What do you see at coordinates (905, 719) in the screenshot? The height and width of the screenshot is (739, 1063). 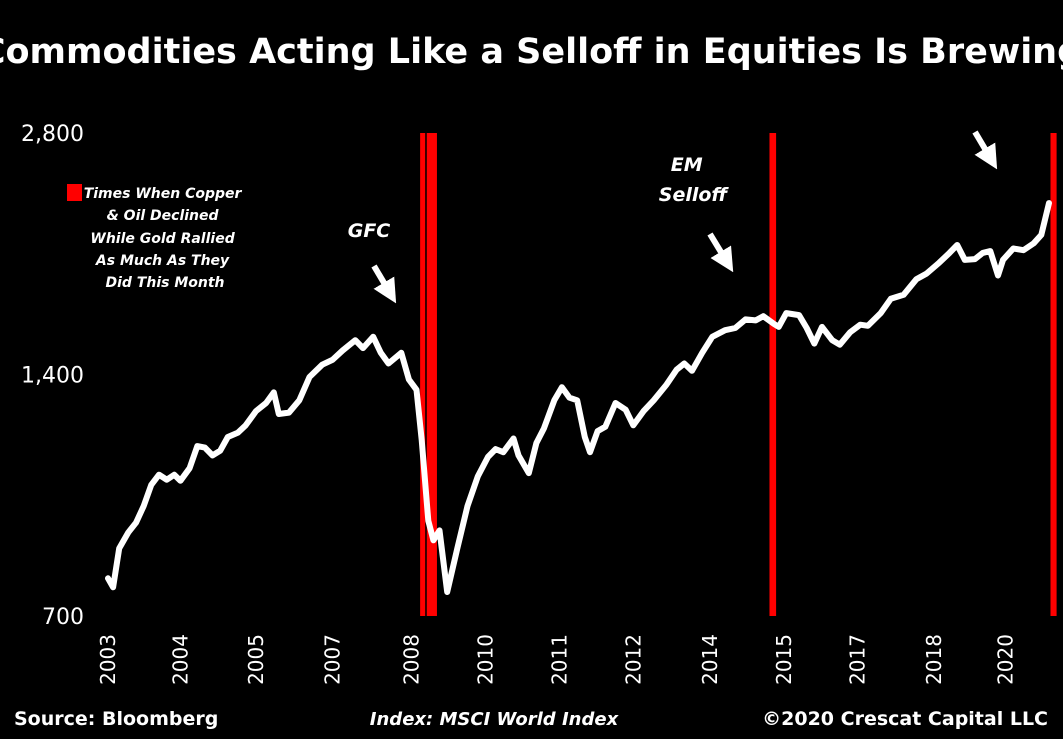 I see `footer-copyright: ©2020 Crescat Capital LLC` at bounding box center [905, 719].